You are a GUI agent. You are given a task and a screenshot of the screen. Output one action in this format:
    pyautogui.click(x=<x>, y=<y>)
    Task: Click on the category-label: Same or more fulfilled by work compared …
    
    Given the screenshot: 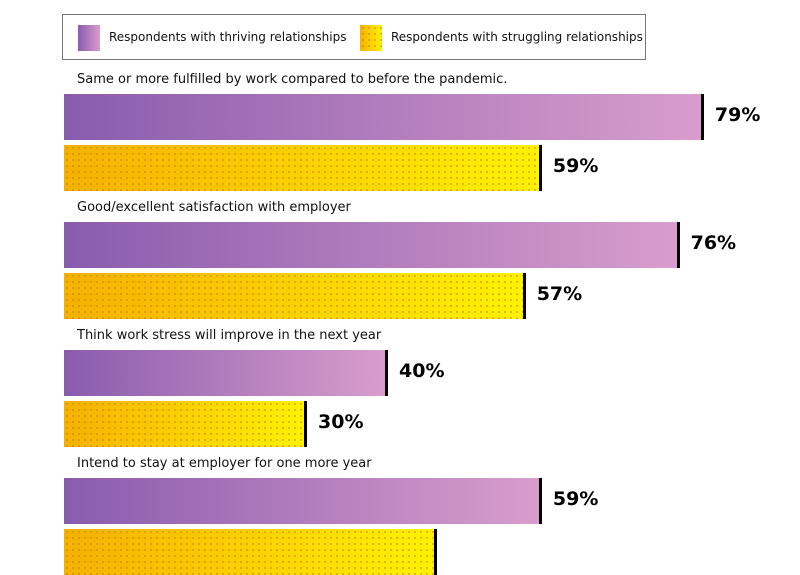 What is the action you would take?
    pyautogui.click(x=292, y=79)
    